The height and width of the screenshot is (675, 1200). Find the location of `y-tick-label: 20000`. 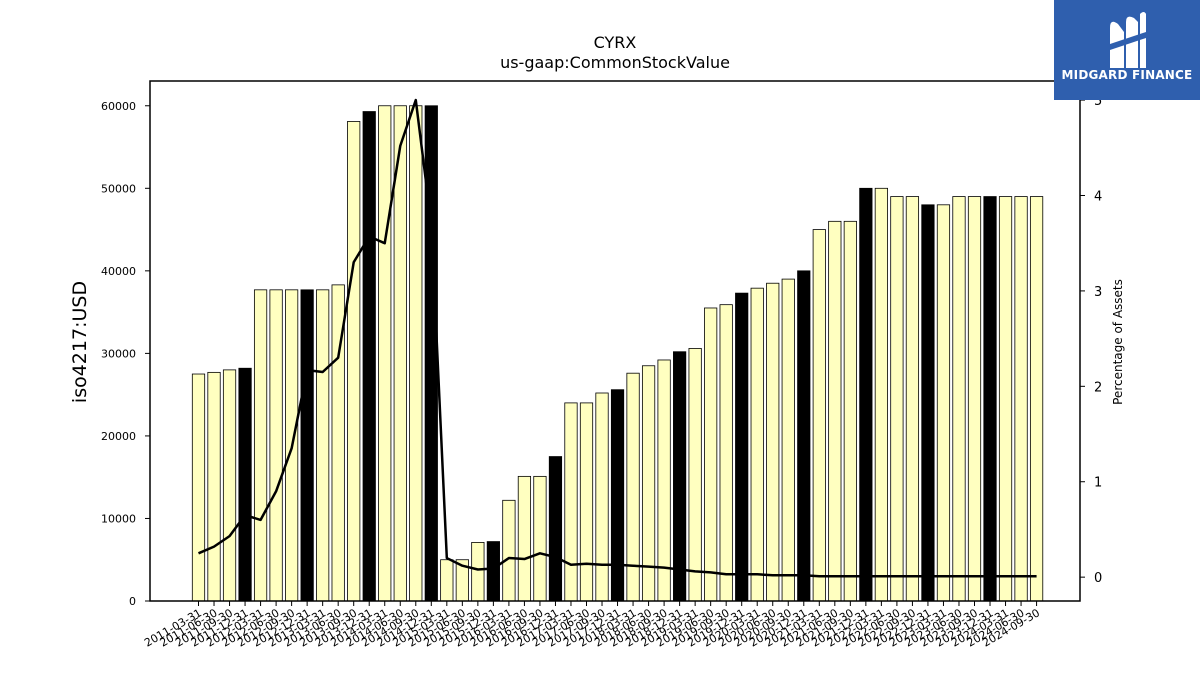

y-tick-label: 20000 is located at coordinates (118, 436).